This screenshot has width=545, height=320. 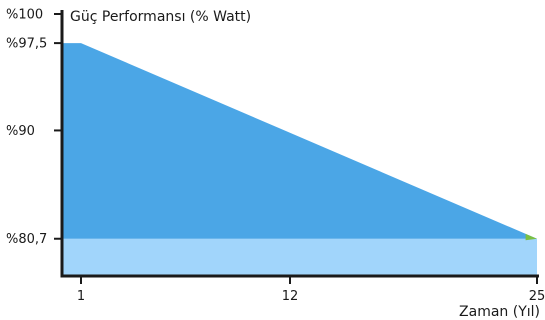 I want to click on y-tick-label: %80,7, so click(x=26, y=239).